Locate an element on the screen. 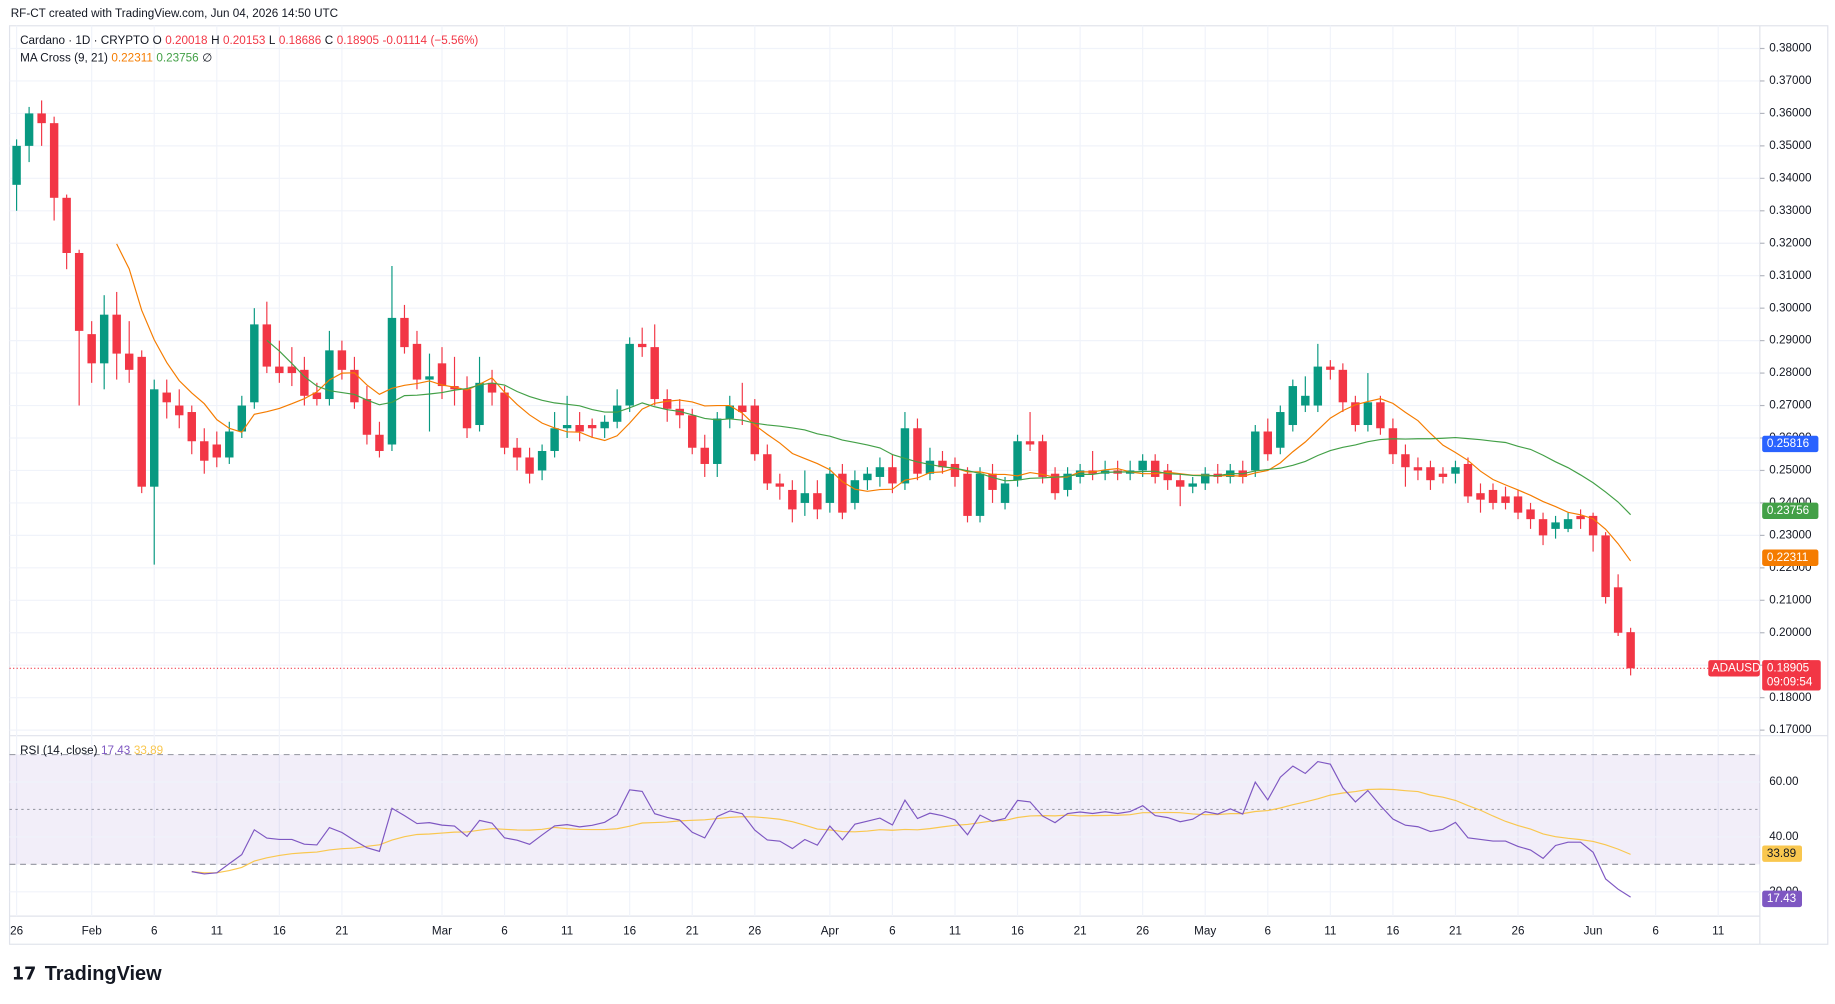 The width and height of the screenshot is (1835, 1004). rsi-tick-label: 60.00 is located at coordinates (1784, 781).